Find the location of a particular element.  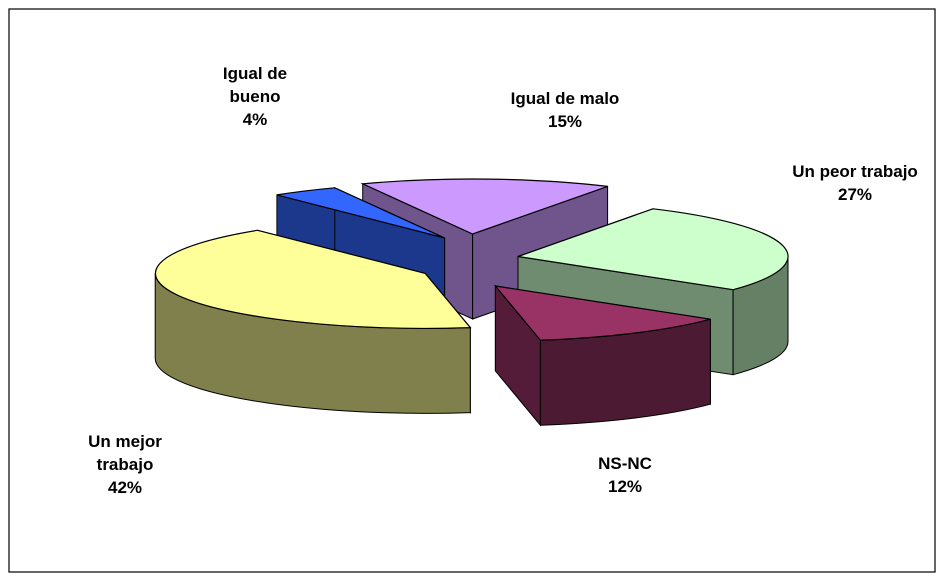

slice-label: Igual de bueno 4% is located at coordinates (255, 96).